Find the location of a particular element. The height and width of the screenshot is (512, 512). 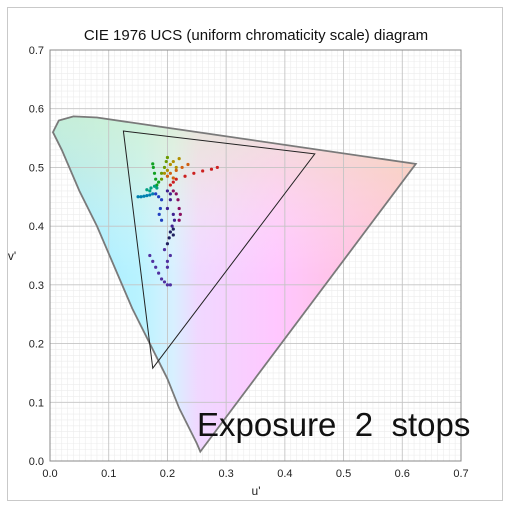

y-tick-labels: 0.0 0.1 0.2 0.3 0.4 0.5 0.6 0.7 is located at coordinates (36, 256).